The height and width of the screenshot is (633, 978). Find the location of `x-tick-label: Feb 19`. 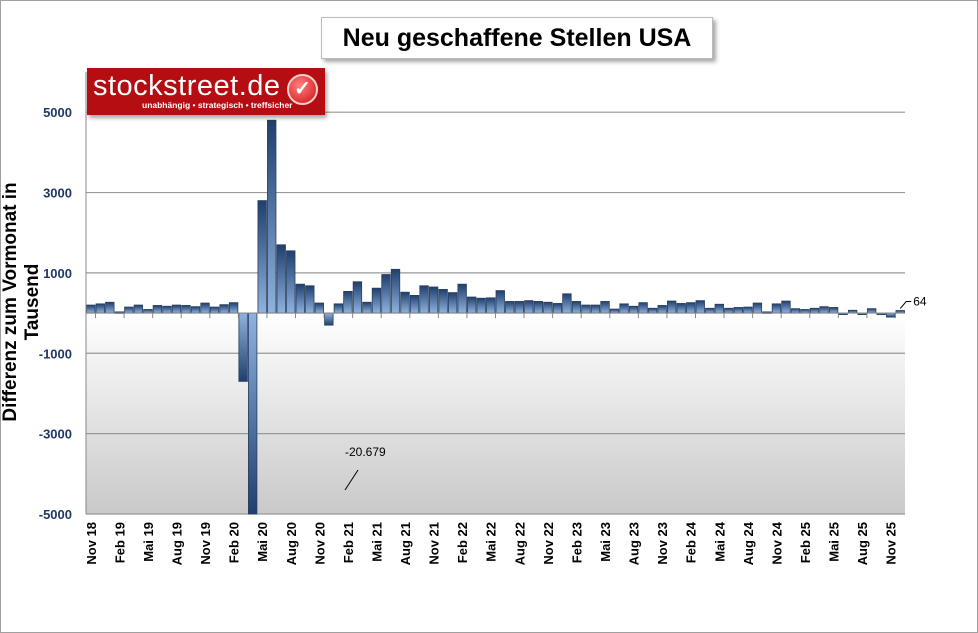

x-tick-label: Feb 19 is located at coordinates (119, 542).